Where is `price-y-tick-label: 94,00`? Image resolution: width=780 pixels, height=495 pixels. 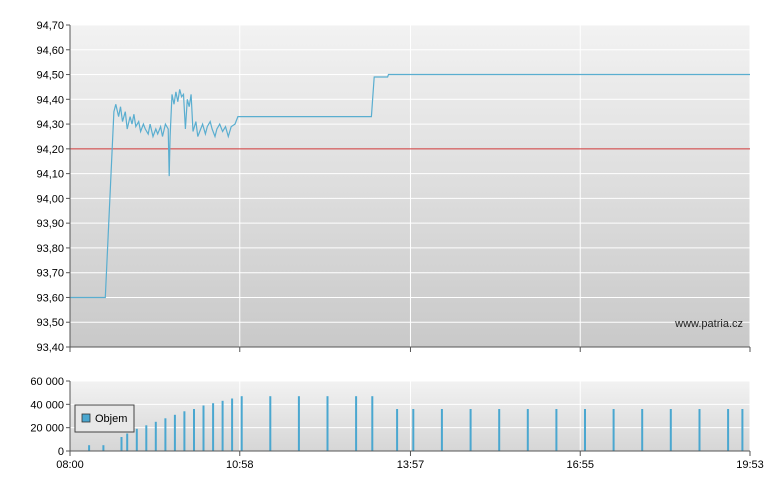 price-y-tick-label: 94,00 is located at coordinates (50, 199).